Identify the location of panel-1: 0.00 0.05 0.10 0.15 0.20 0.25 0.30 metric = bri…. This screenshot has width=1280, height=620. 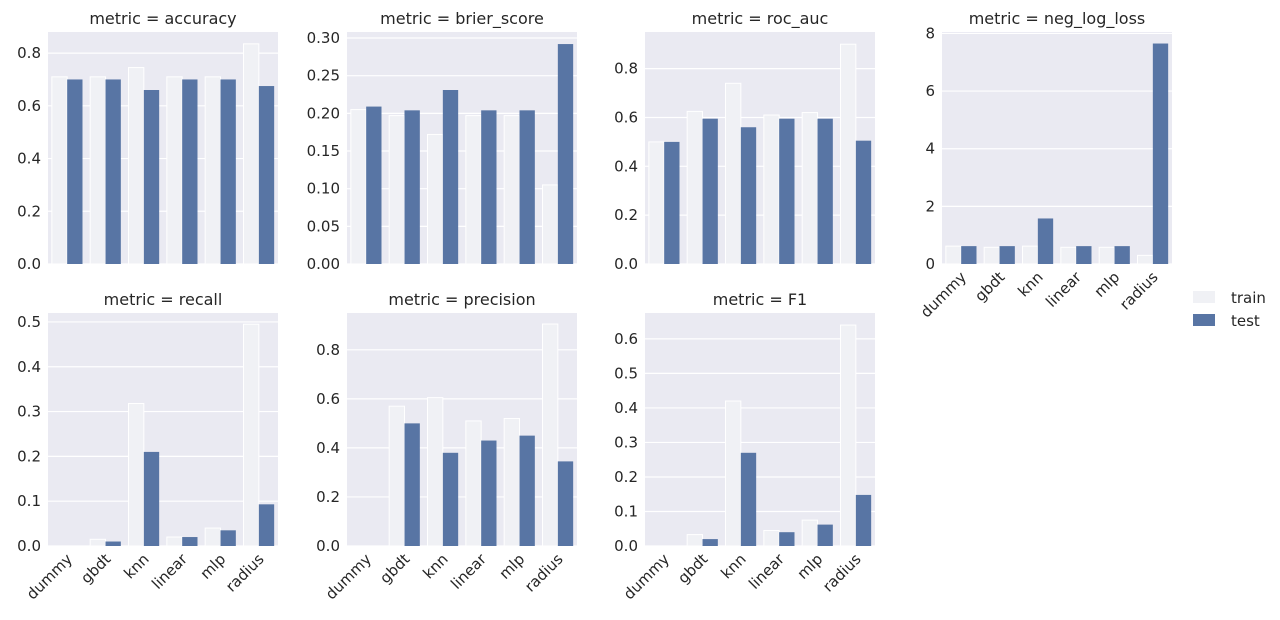
(442, 141).